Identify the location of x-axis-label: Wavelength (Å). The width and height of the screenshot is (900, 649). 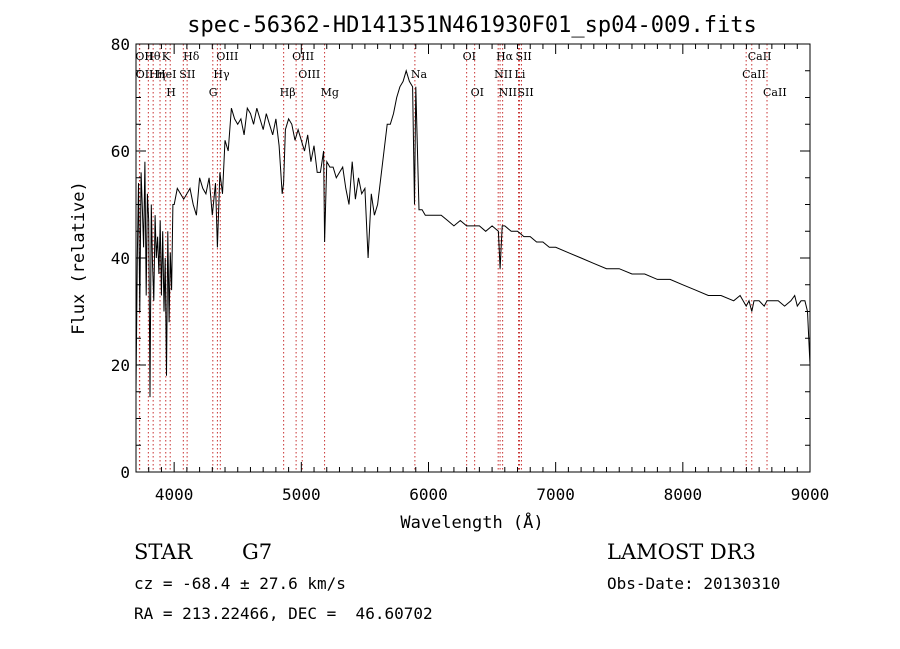
(471, 522).